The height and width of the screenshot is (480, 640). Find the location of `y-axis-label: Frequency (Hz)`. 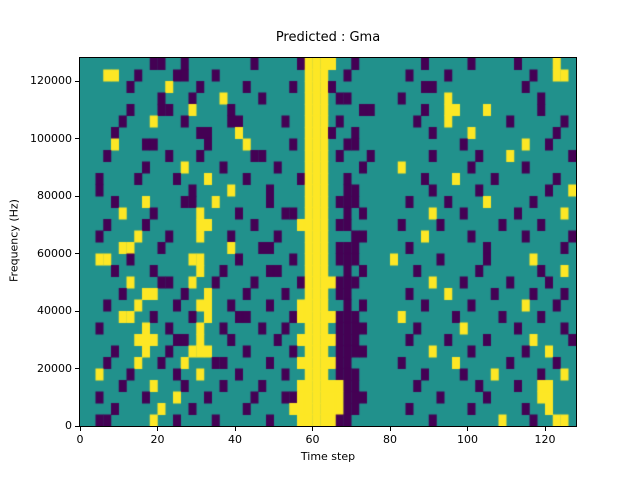

y-axis-label: Frequency (Hz) is located at coordinates (14, 240).